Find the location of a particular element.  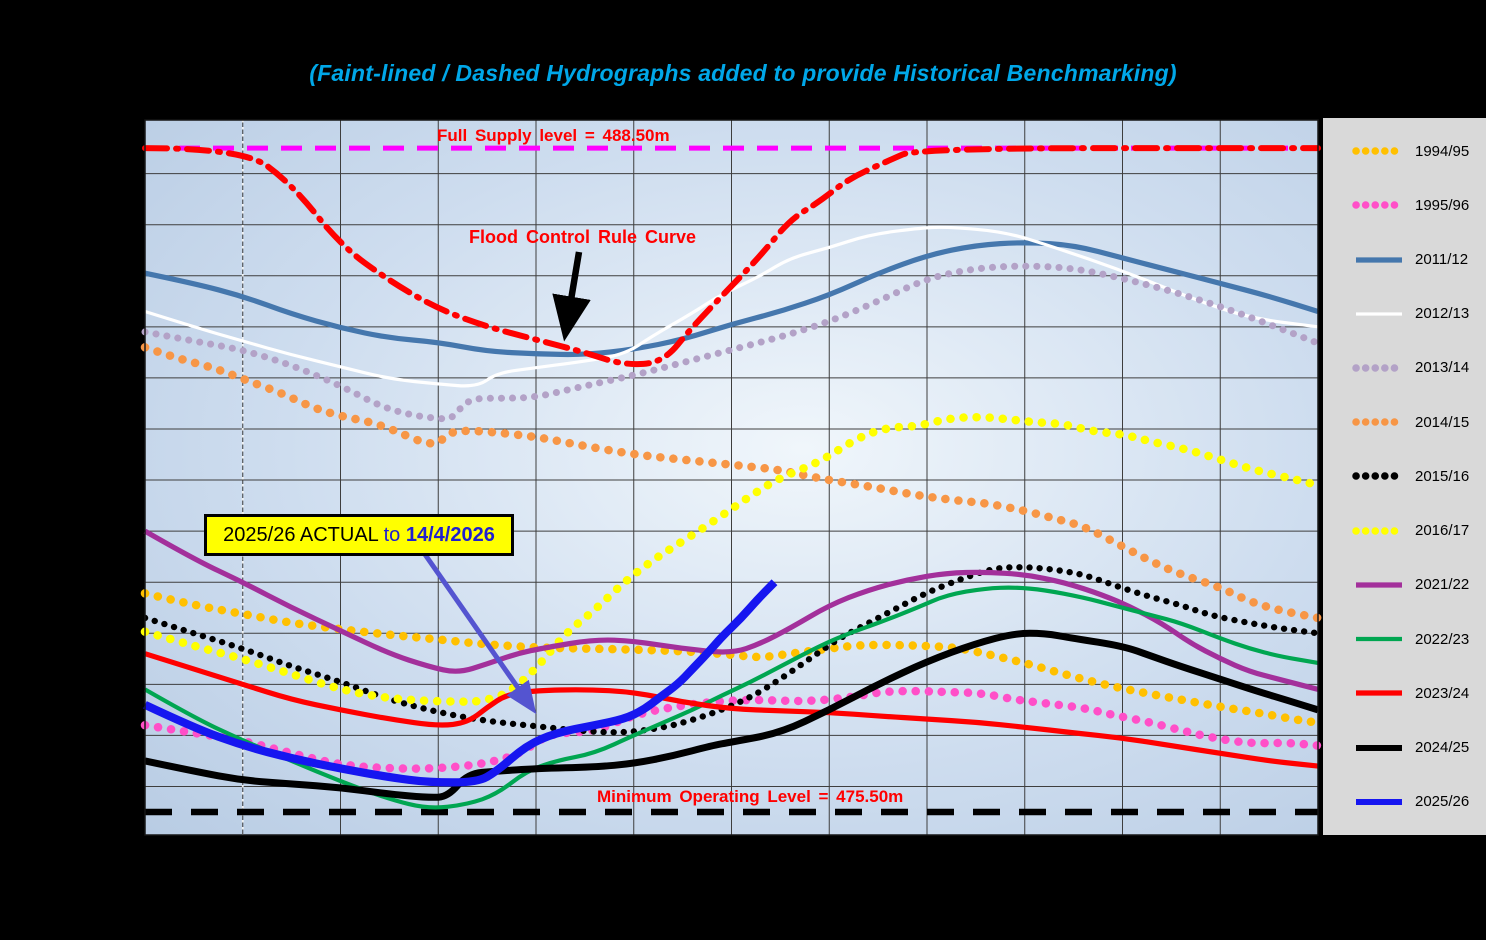

min-operating-label: Minimum Operating Level = 475.50m is located at coordinates (750, 796).